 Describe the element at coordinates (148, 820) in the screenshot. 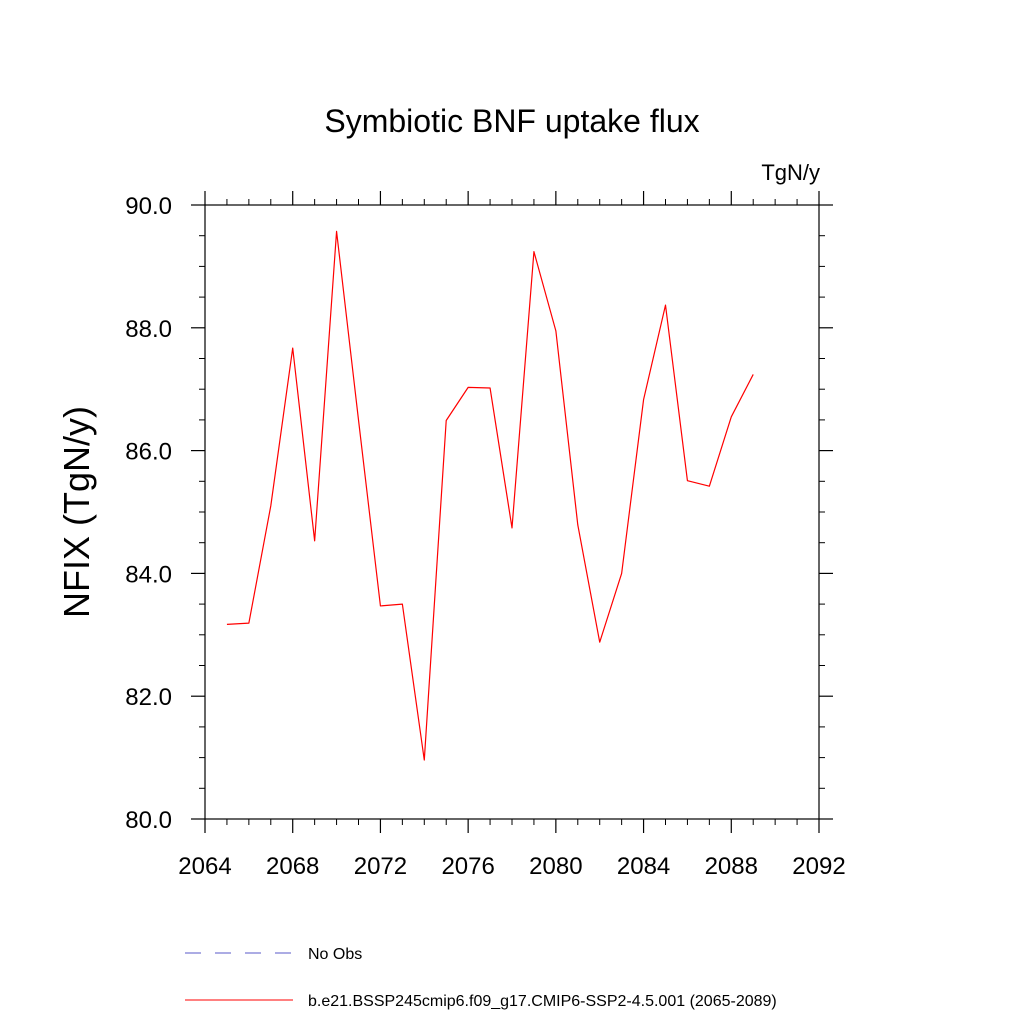

I see `y-tick-label: 80.0` at that location.